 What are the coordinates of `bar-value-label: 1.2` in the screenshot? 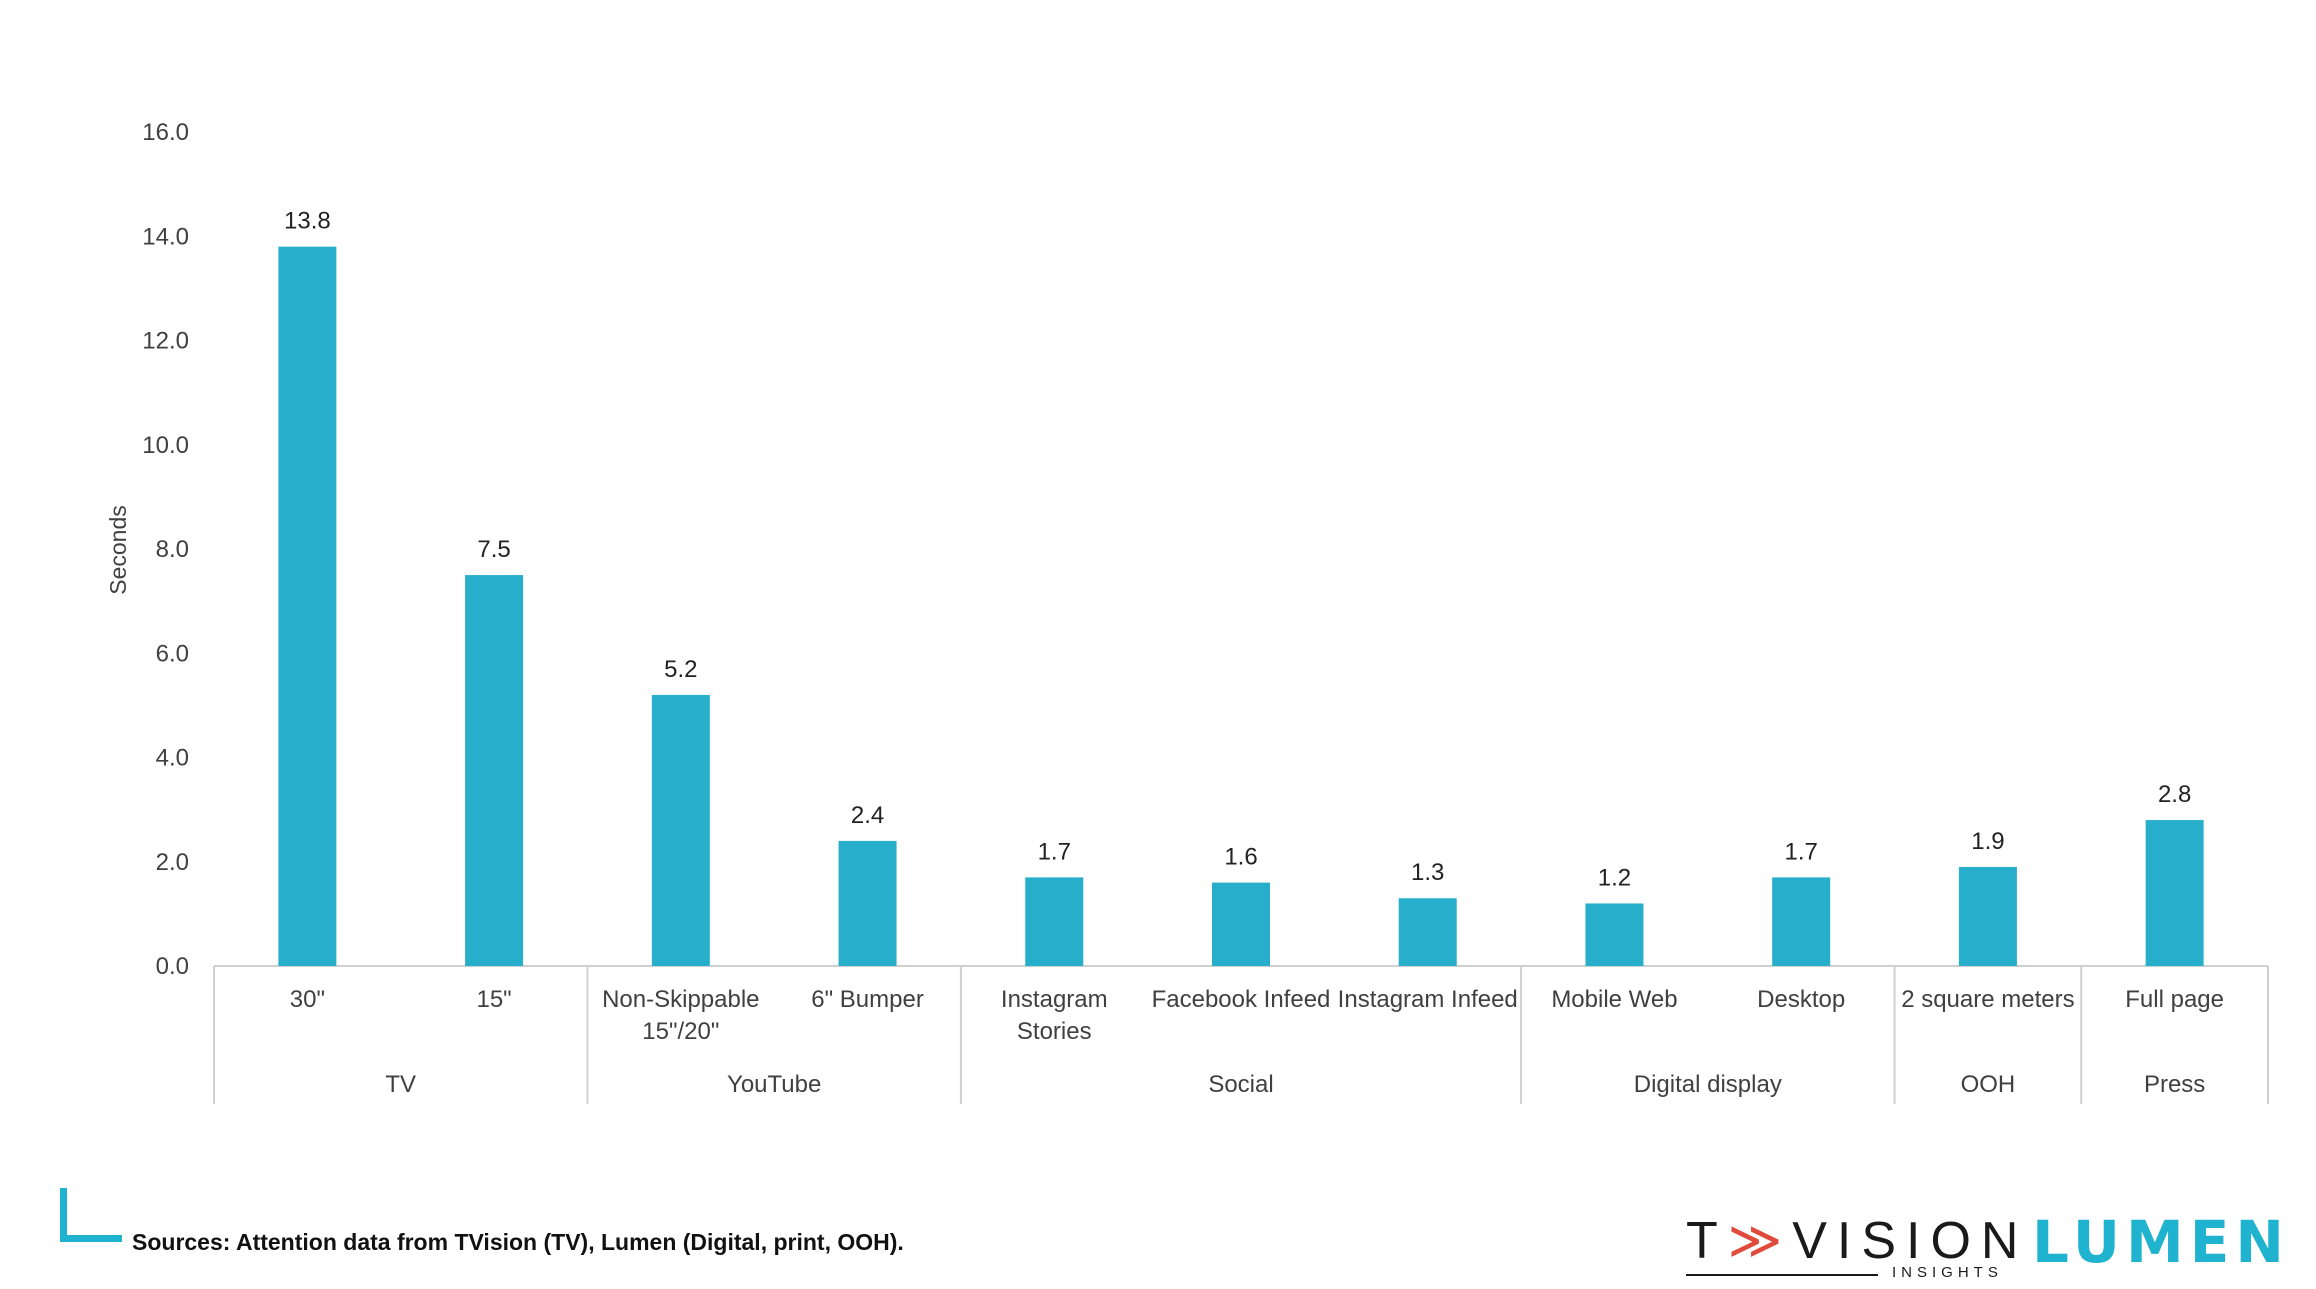 It's located at (1614, 877).